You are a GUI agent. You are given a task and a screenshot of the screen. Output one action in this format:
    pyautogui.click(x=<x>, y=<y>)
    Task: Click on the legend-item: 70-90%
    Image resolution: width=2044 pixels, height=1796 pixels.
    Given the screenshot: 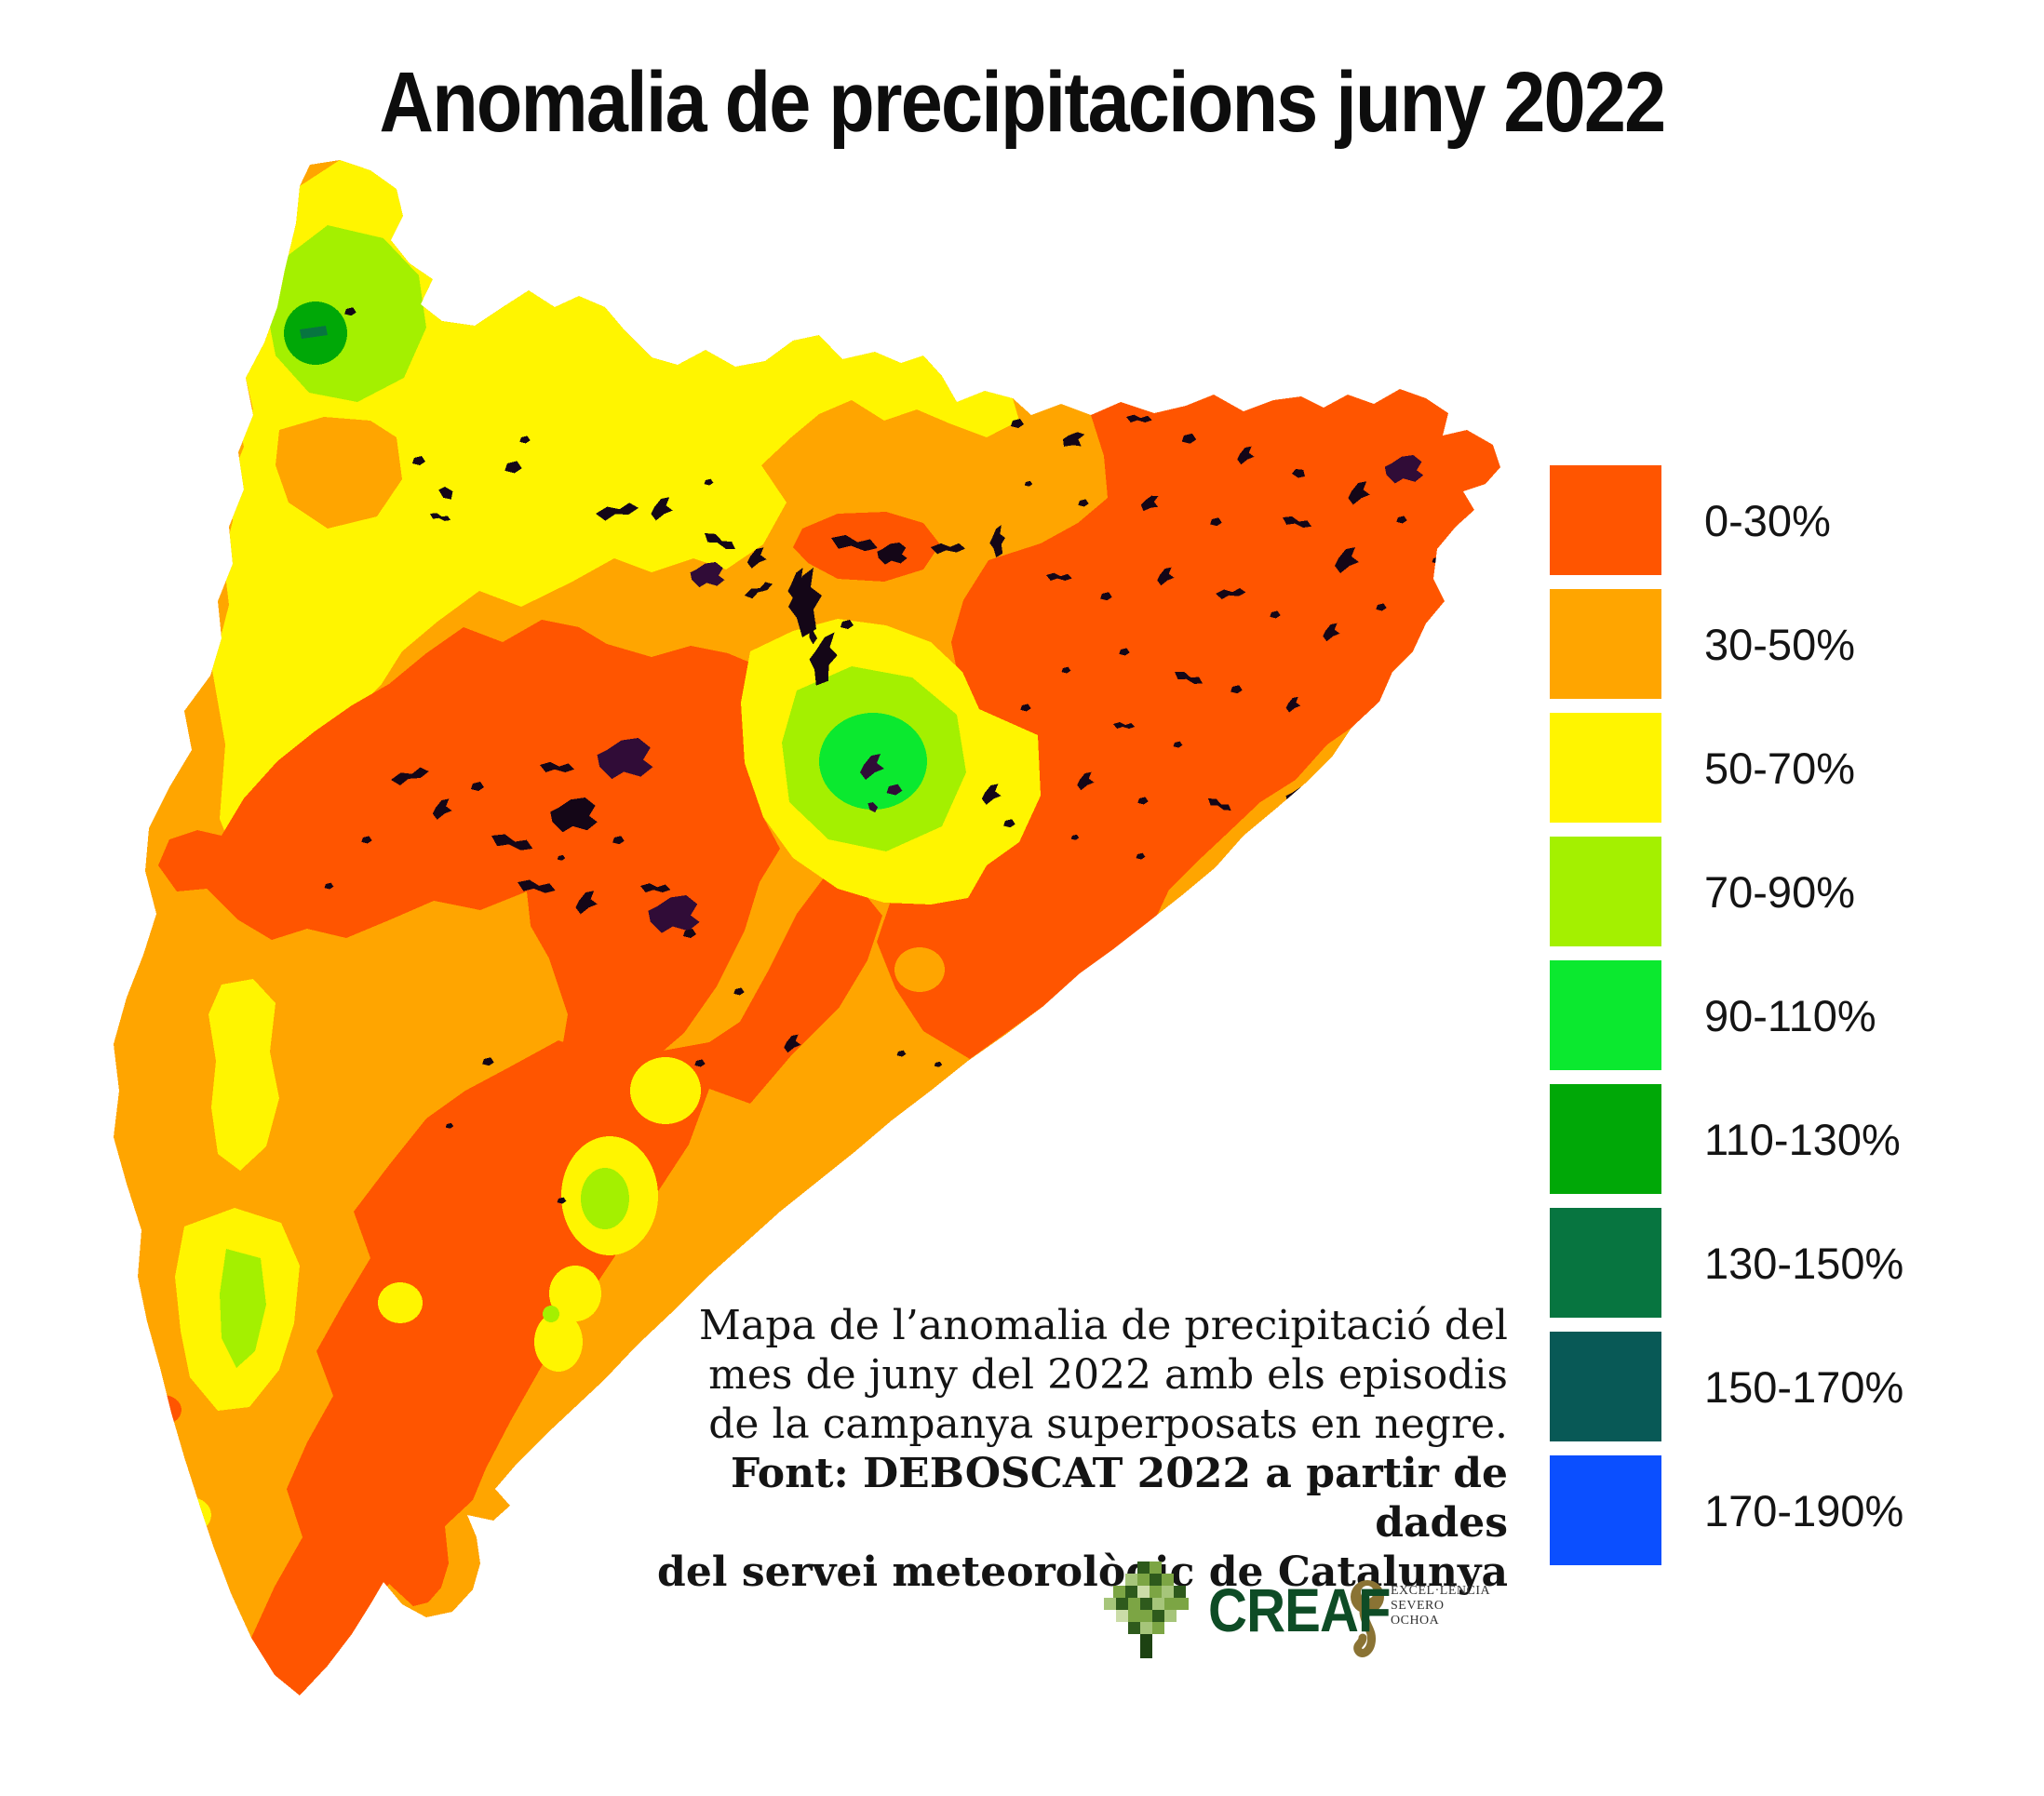 What is the action you would take?
    pyautogui.click(x=1727, y=891)
    